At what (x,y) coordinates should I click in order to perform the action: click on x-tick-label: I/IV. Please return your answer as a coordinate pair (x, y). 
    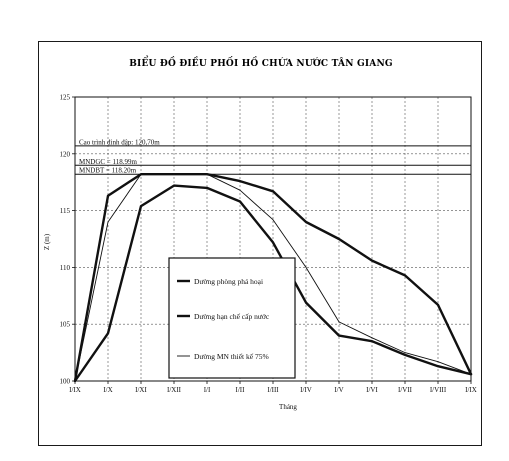
    Looking at the image, I should click on (306, 390).